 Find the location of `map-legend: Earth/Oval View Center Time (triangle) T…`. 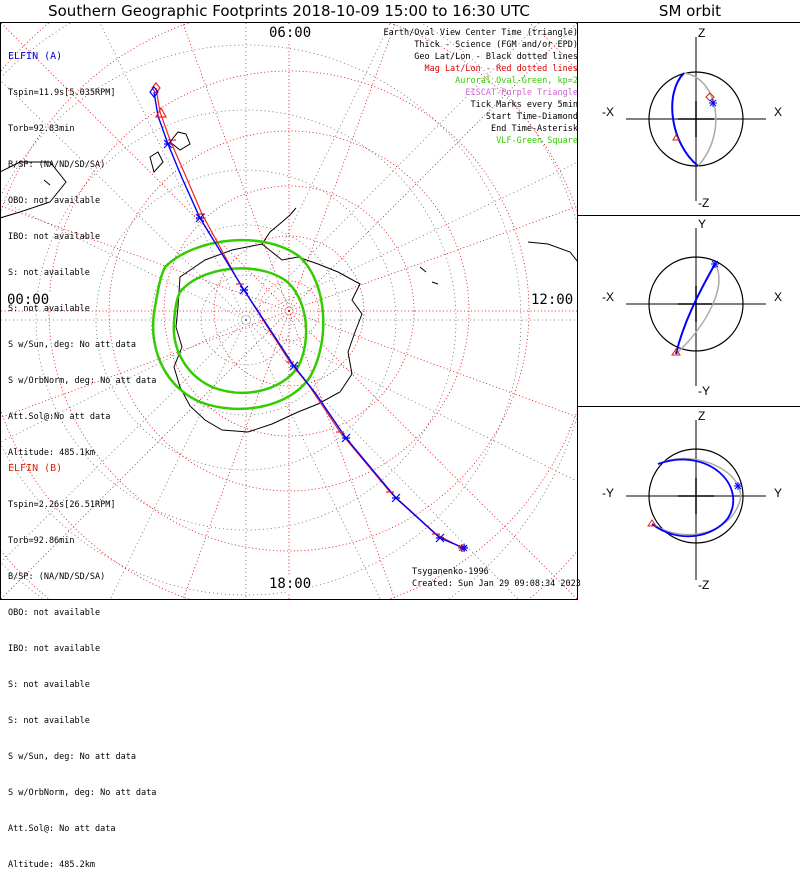

map-legend: Earth/Oval View Center Time (triangle) T… is located at coordinates (481, 87).